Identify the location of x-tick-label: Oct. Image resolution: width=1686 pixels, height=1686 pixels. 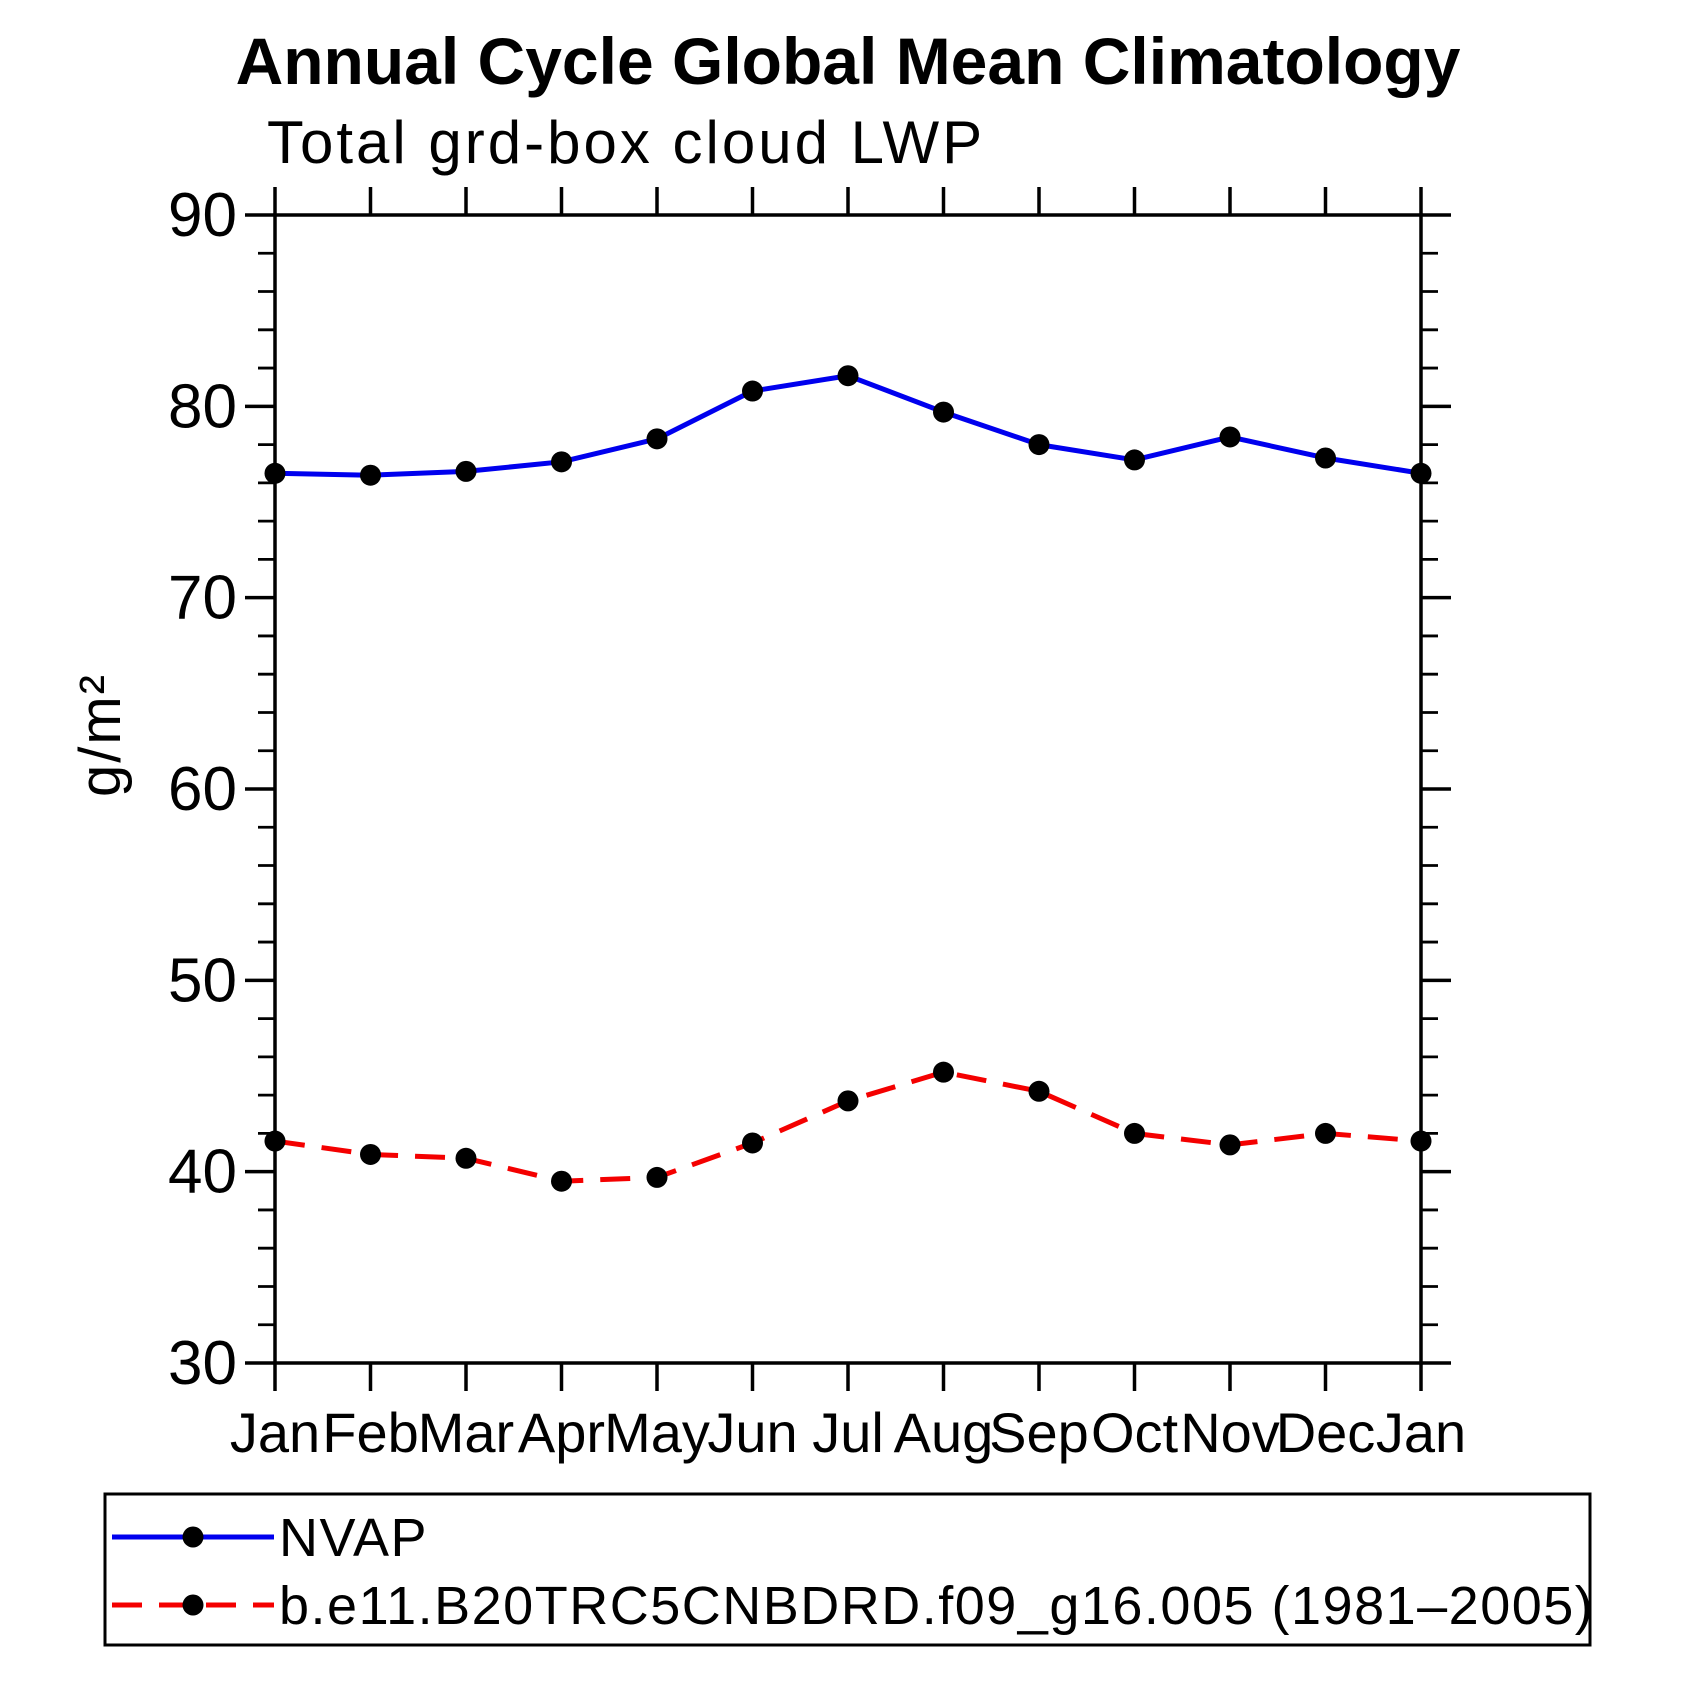
(1135, 1432).